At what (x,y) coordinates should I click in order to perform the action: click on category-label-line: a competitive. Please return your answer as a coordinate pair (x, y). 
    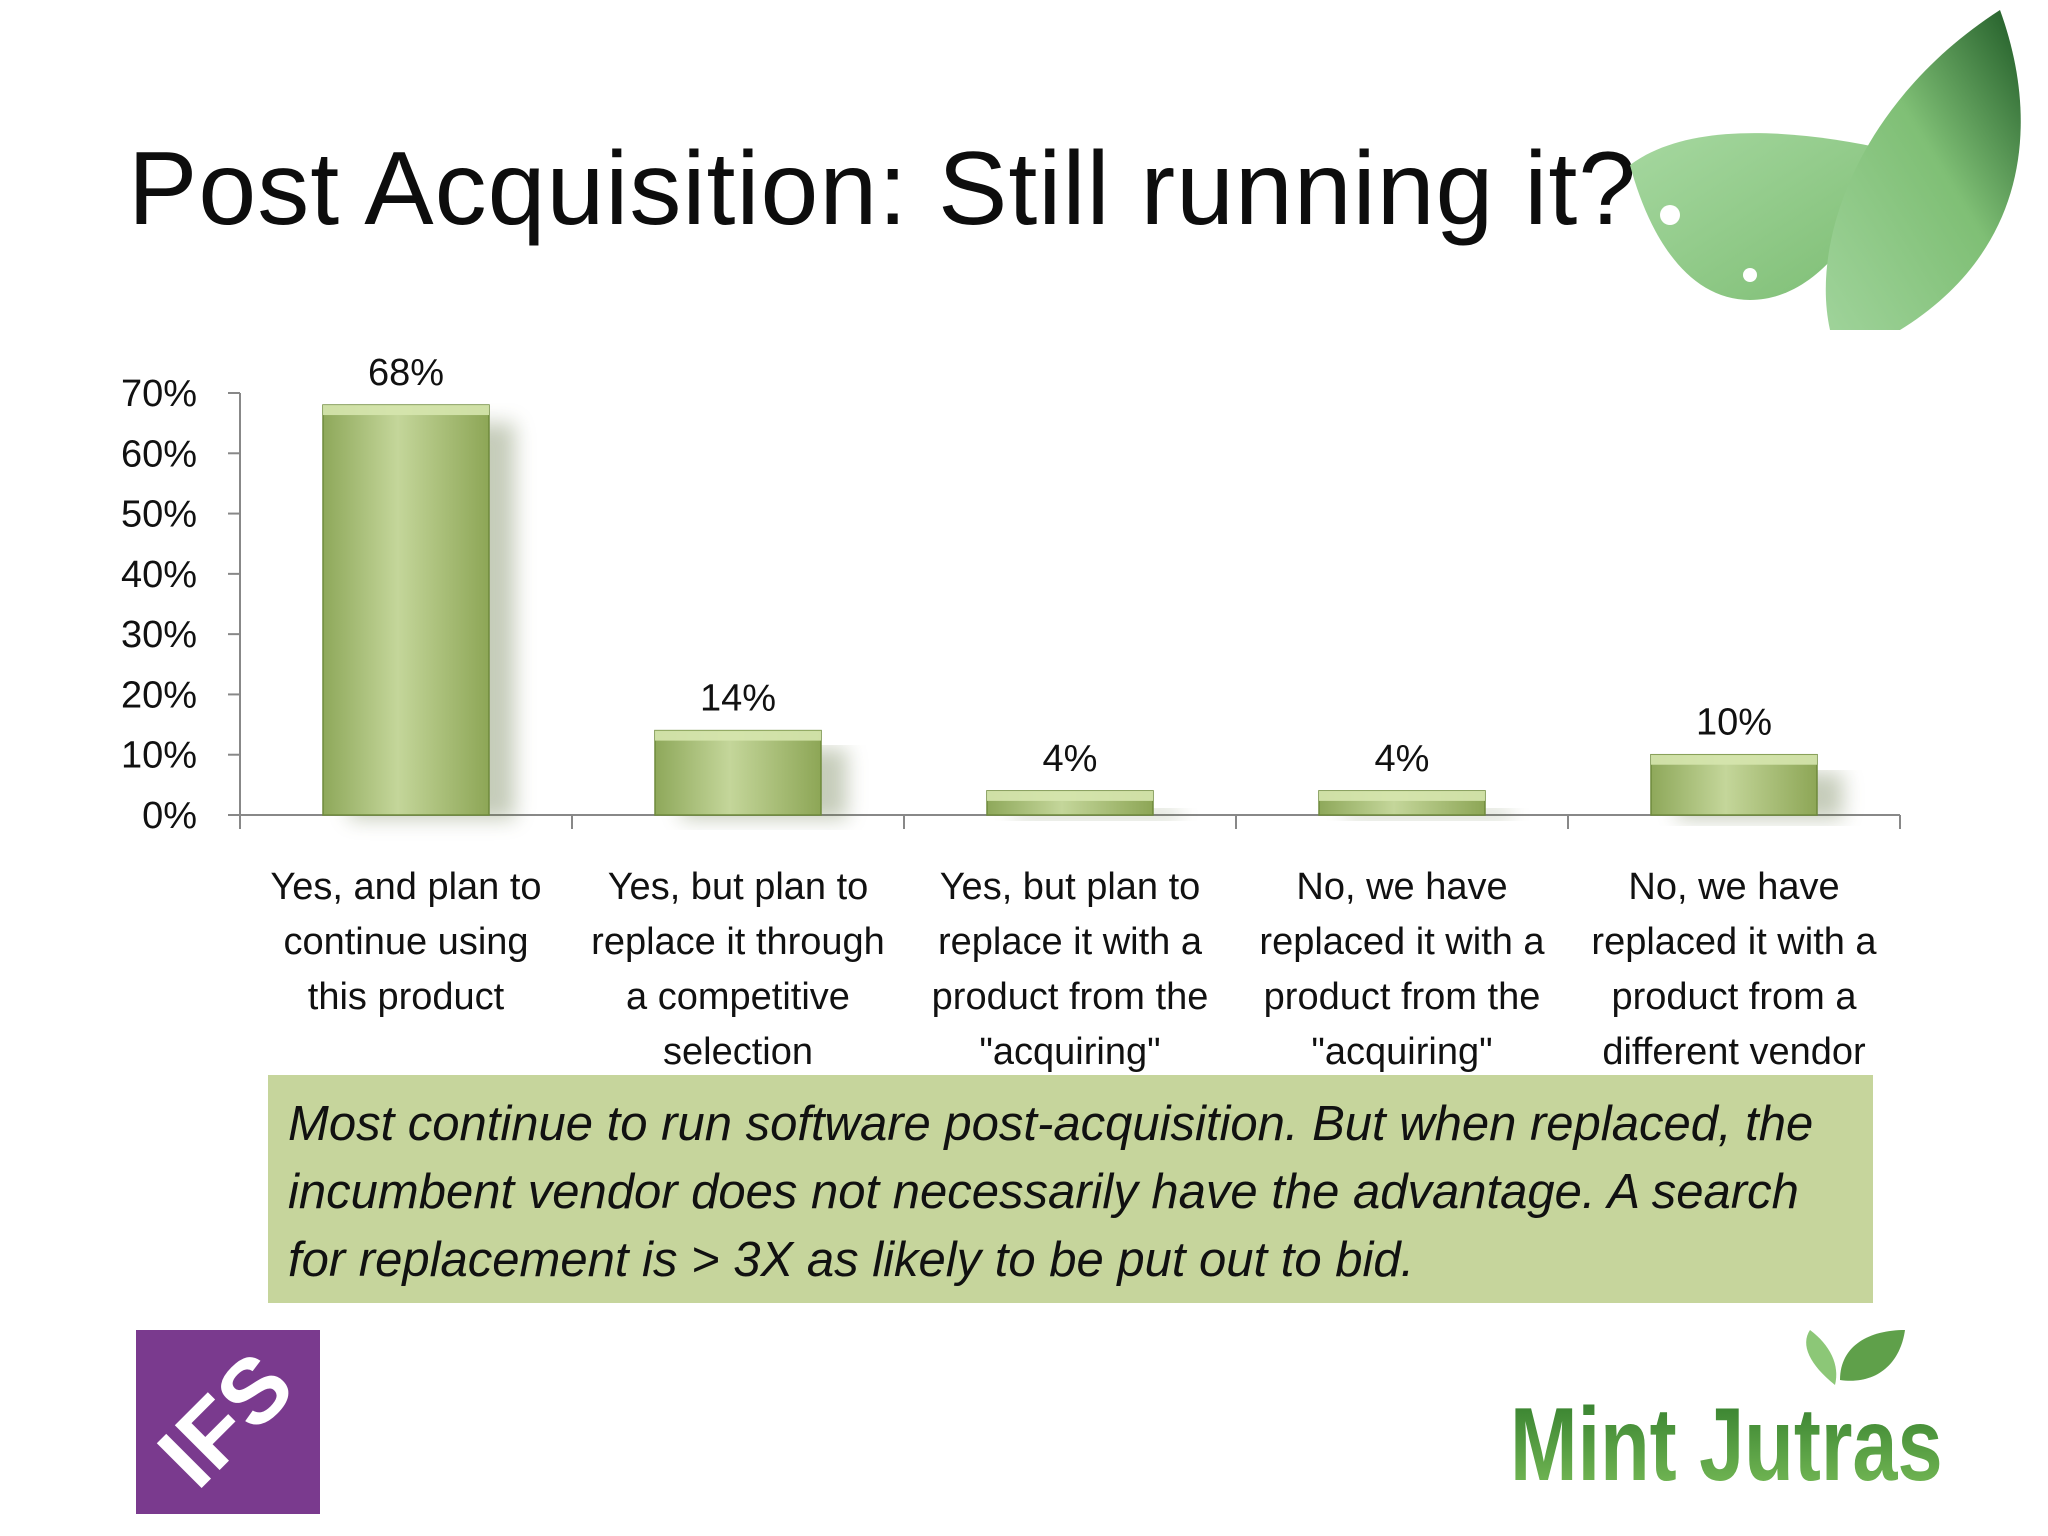
    Looking at the image, I should click on (738, 997).